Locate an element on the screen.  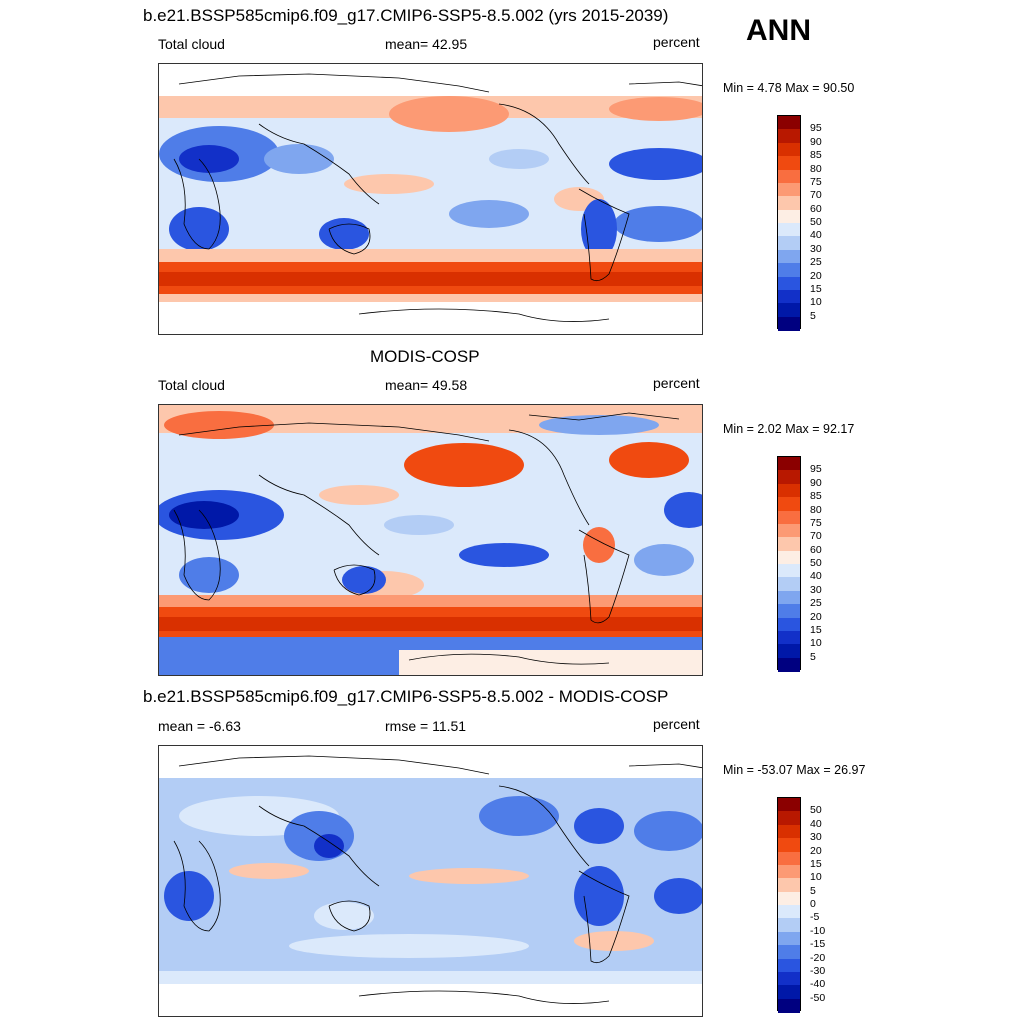
panel3-units-label: percent is located at coordinates (676, 724).